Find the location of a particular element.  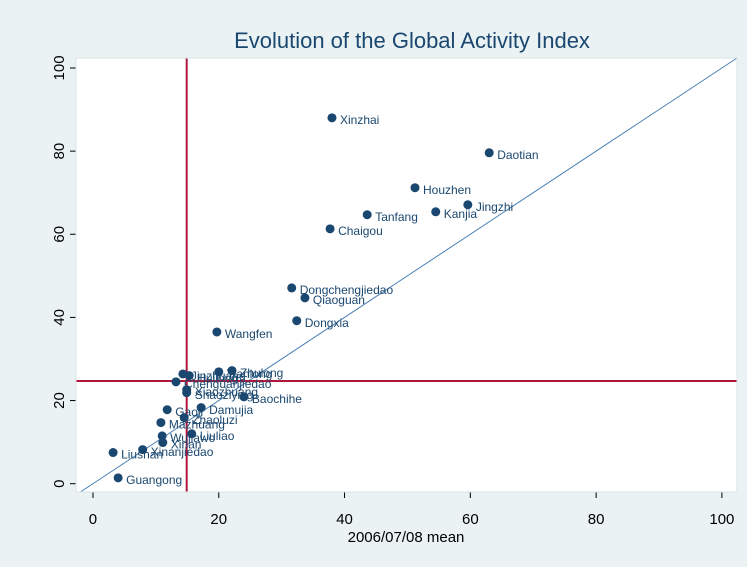

y-tick-label: 100 is located at coordinates (59, 67).